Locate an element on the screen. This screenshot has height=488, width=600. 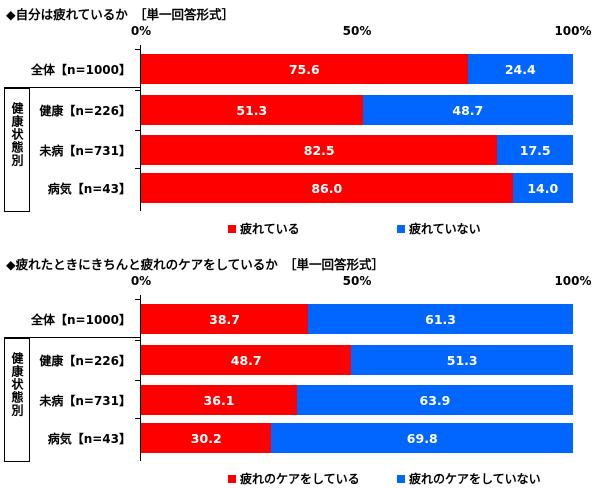
data-label: 30.2 is located at coordinates (206, 438).